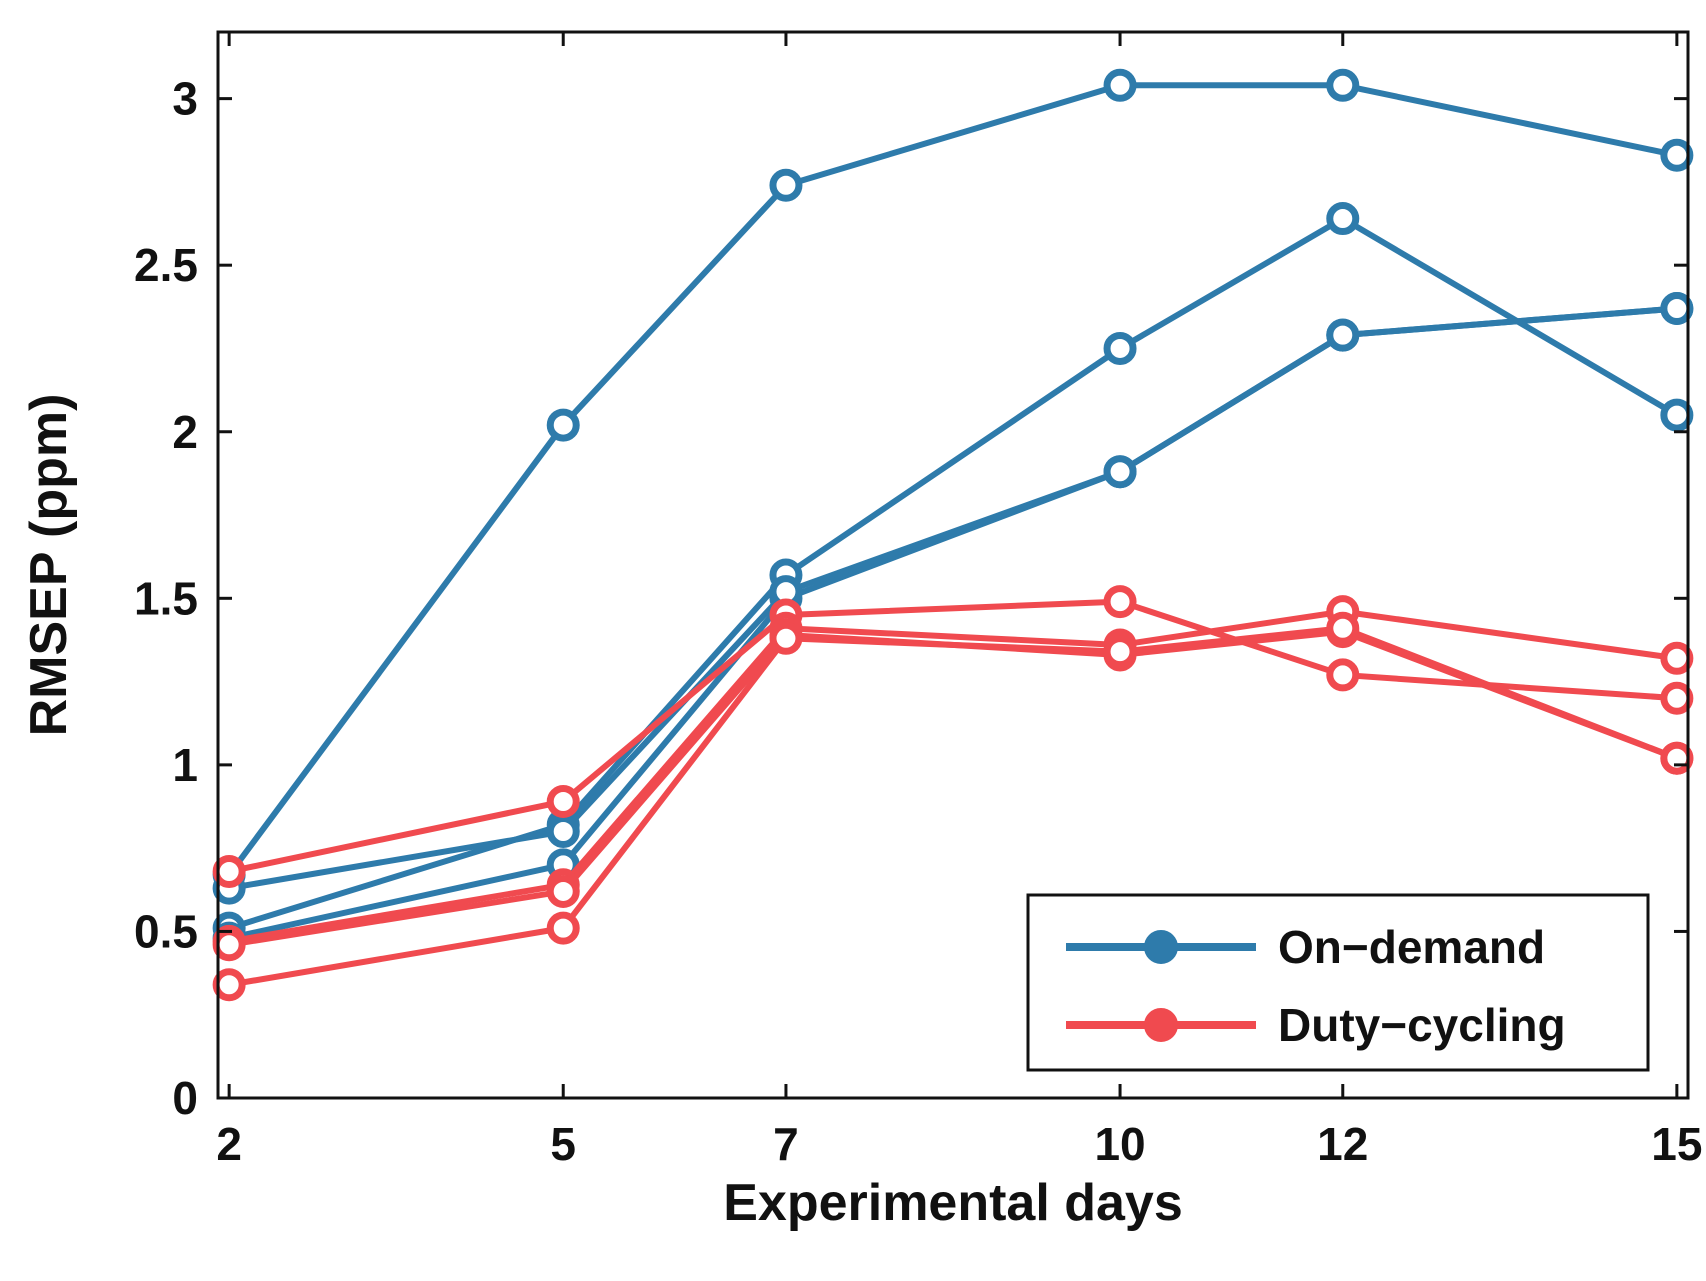 The width and height of the screenshot is (1706, 1281). I want to click on legend: On−demand Duty−cycling, so click(1338, 982).